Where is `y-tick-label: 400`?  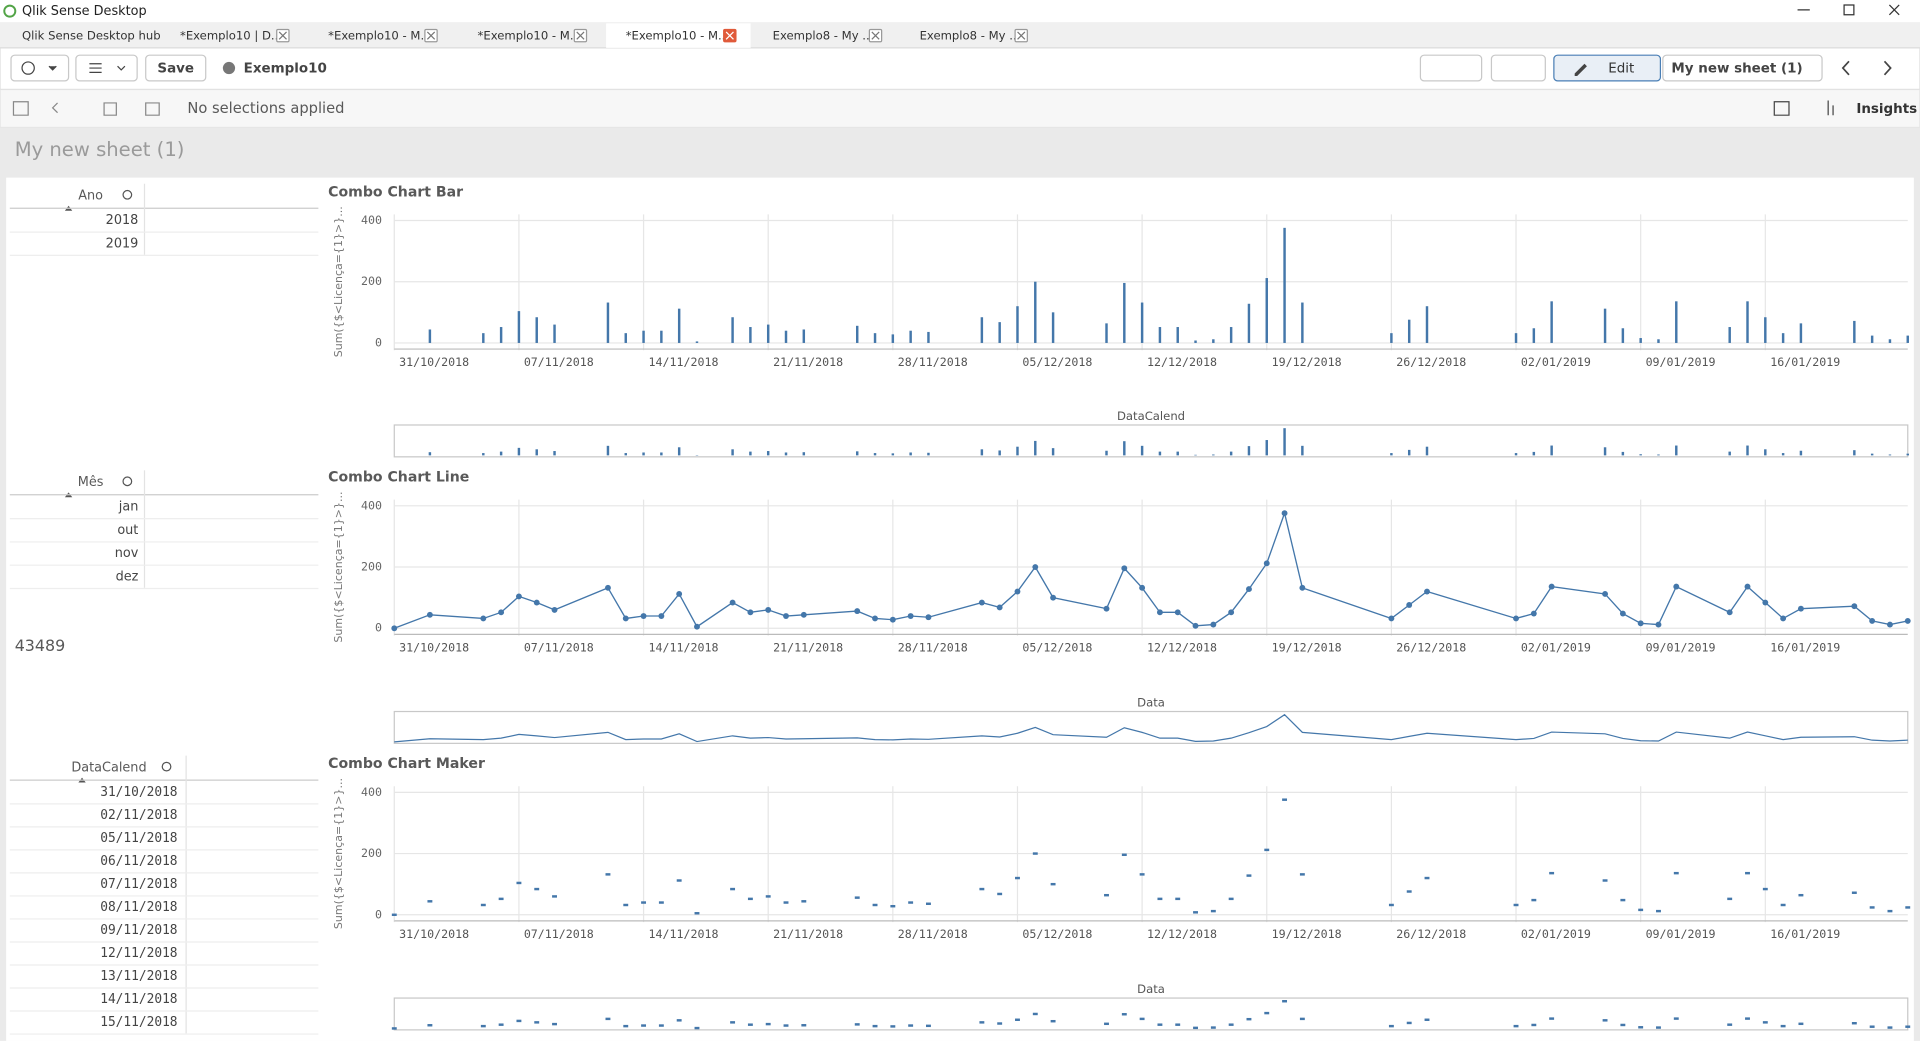 y-tick-label: 400 is located at coordinates (371, 505).